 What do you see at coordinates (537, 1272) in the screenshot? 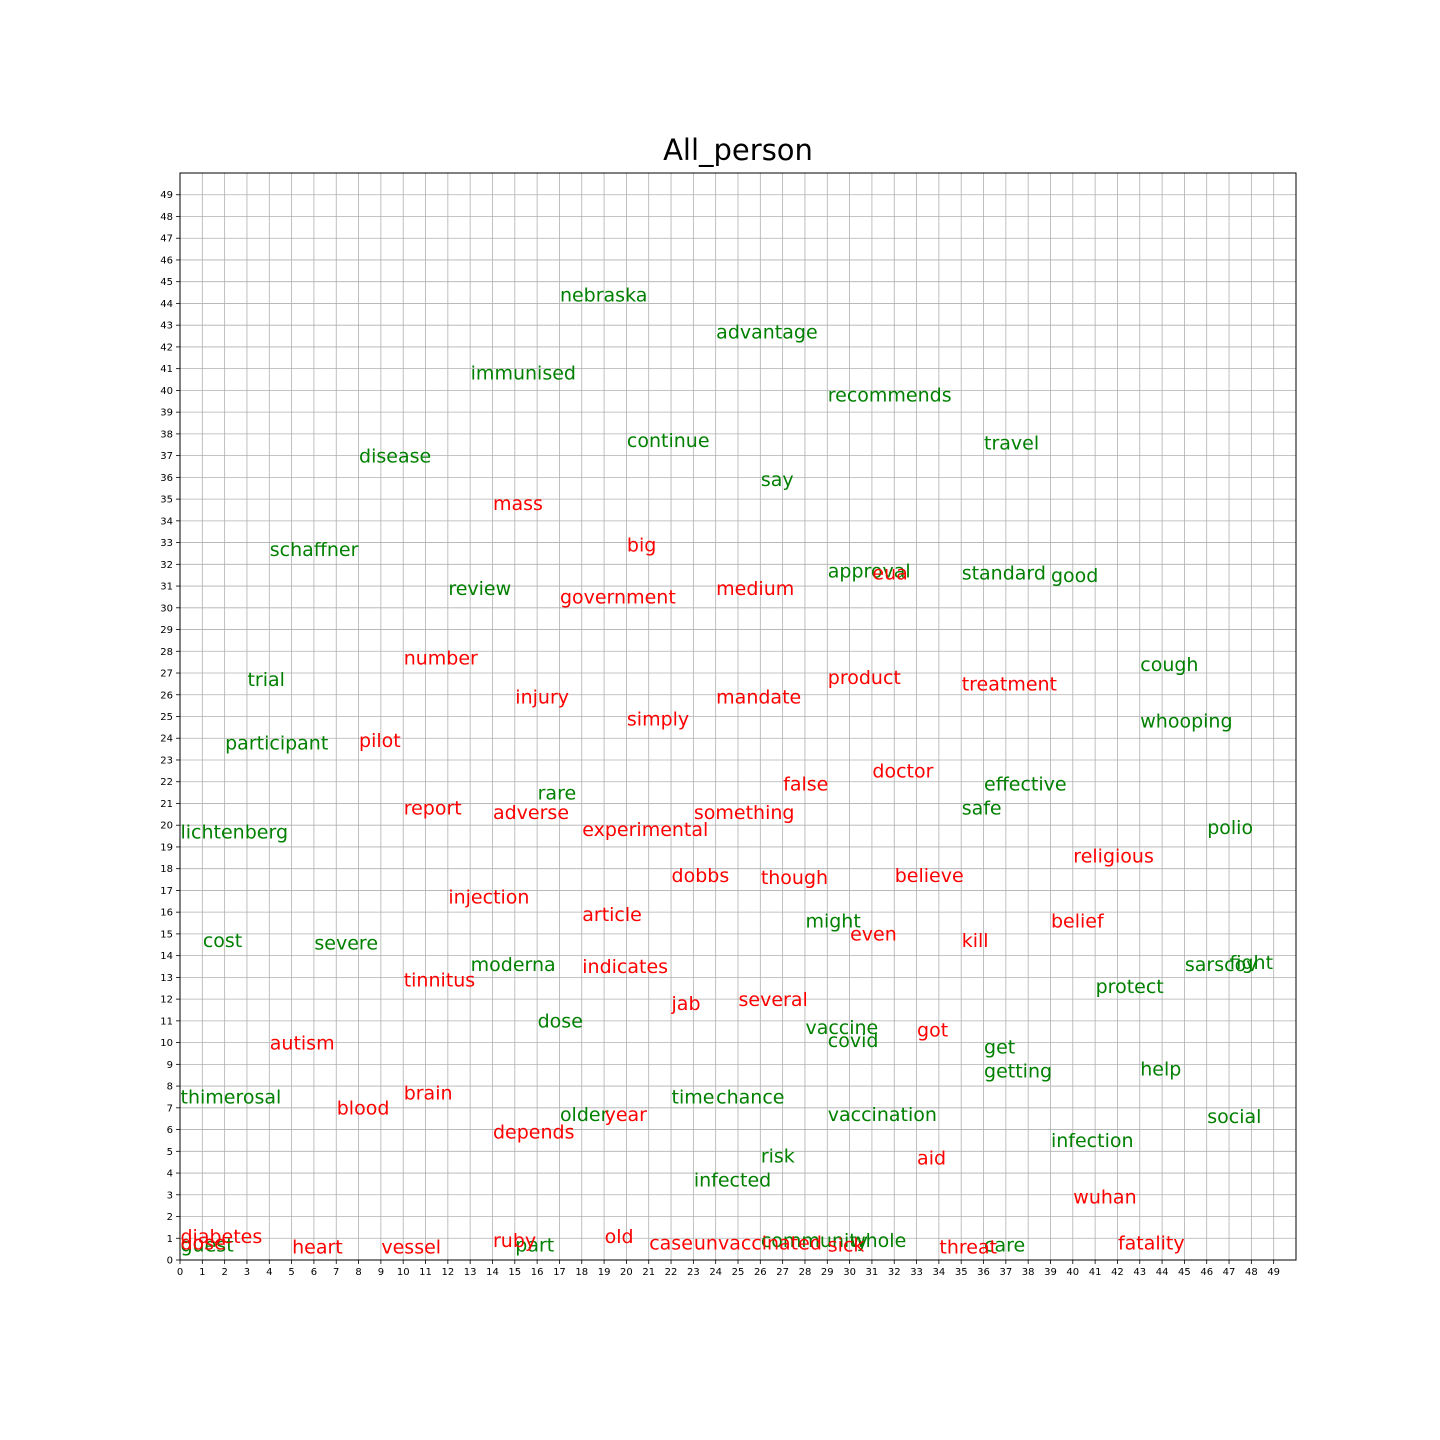
I see `x-tick-label: 16` at bounding box center [537, 1272].